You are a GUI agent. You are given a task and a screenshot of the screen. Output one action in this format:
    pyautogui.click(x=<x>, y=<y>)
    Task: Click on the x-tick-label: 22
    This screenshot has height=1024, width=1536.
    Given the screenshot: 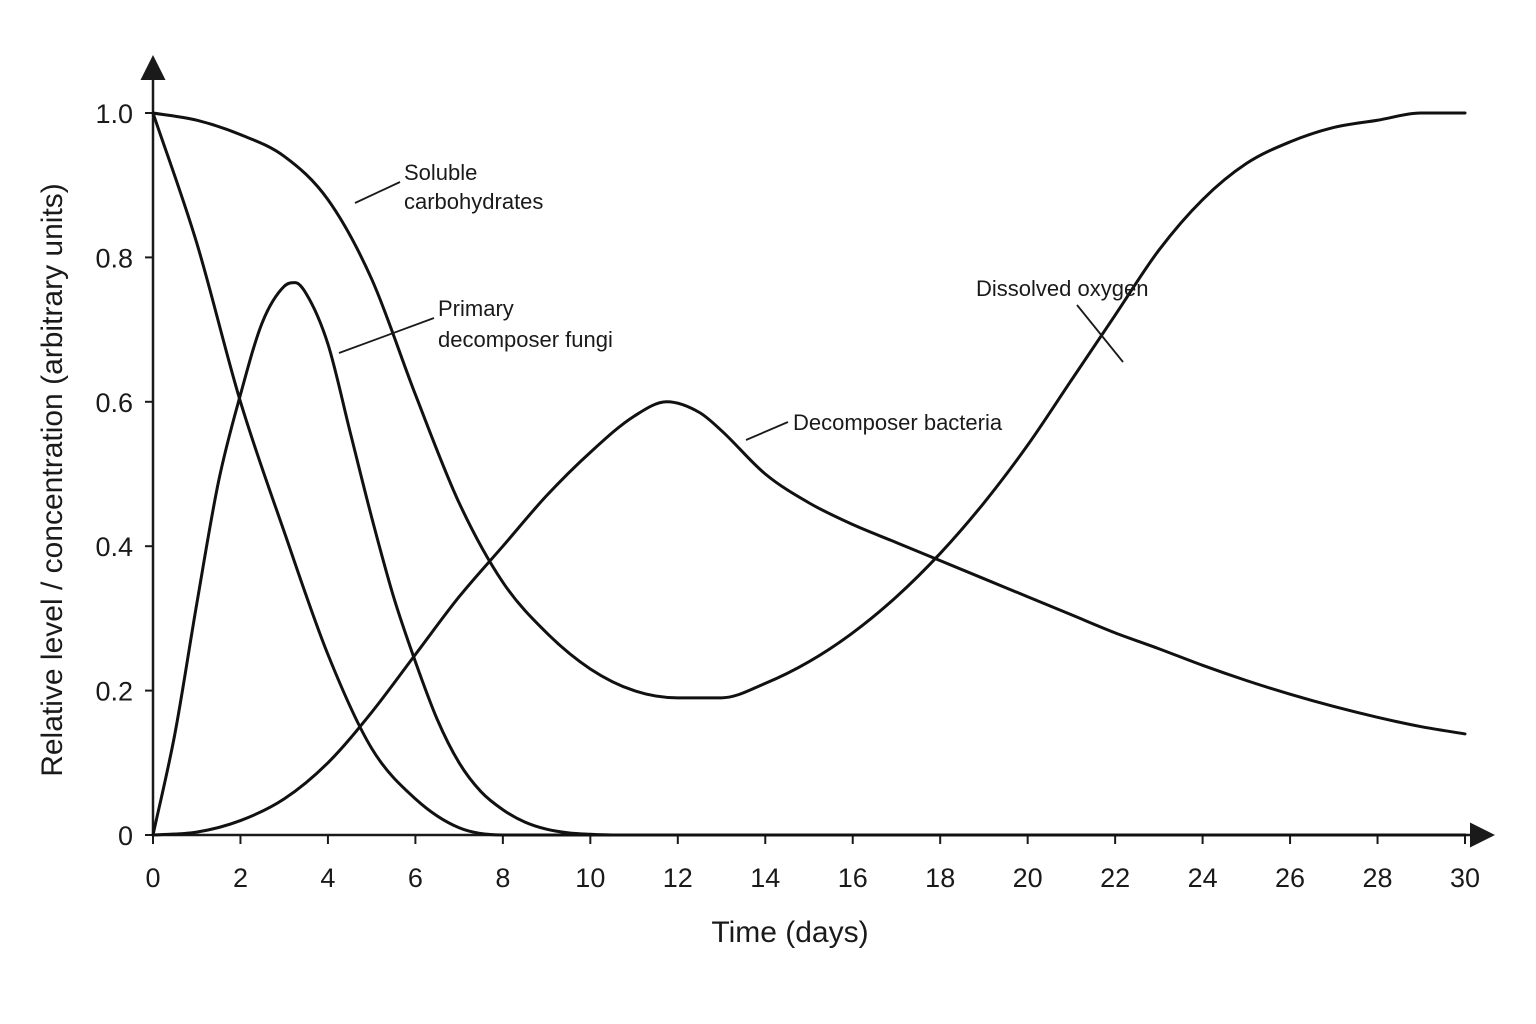 What is the action you would take?
    pyautogui.click(x=1115, y=878)
    